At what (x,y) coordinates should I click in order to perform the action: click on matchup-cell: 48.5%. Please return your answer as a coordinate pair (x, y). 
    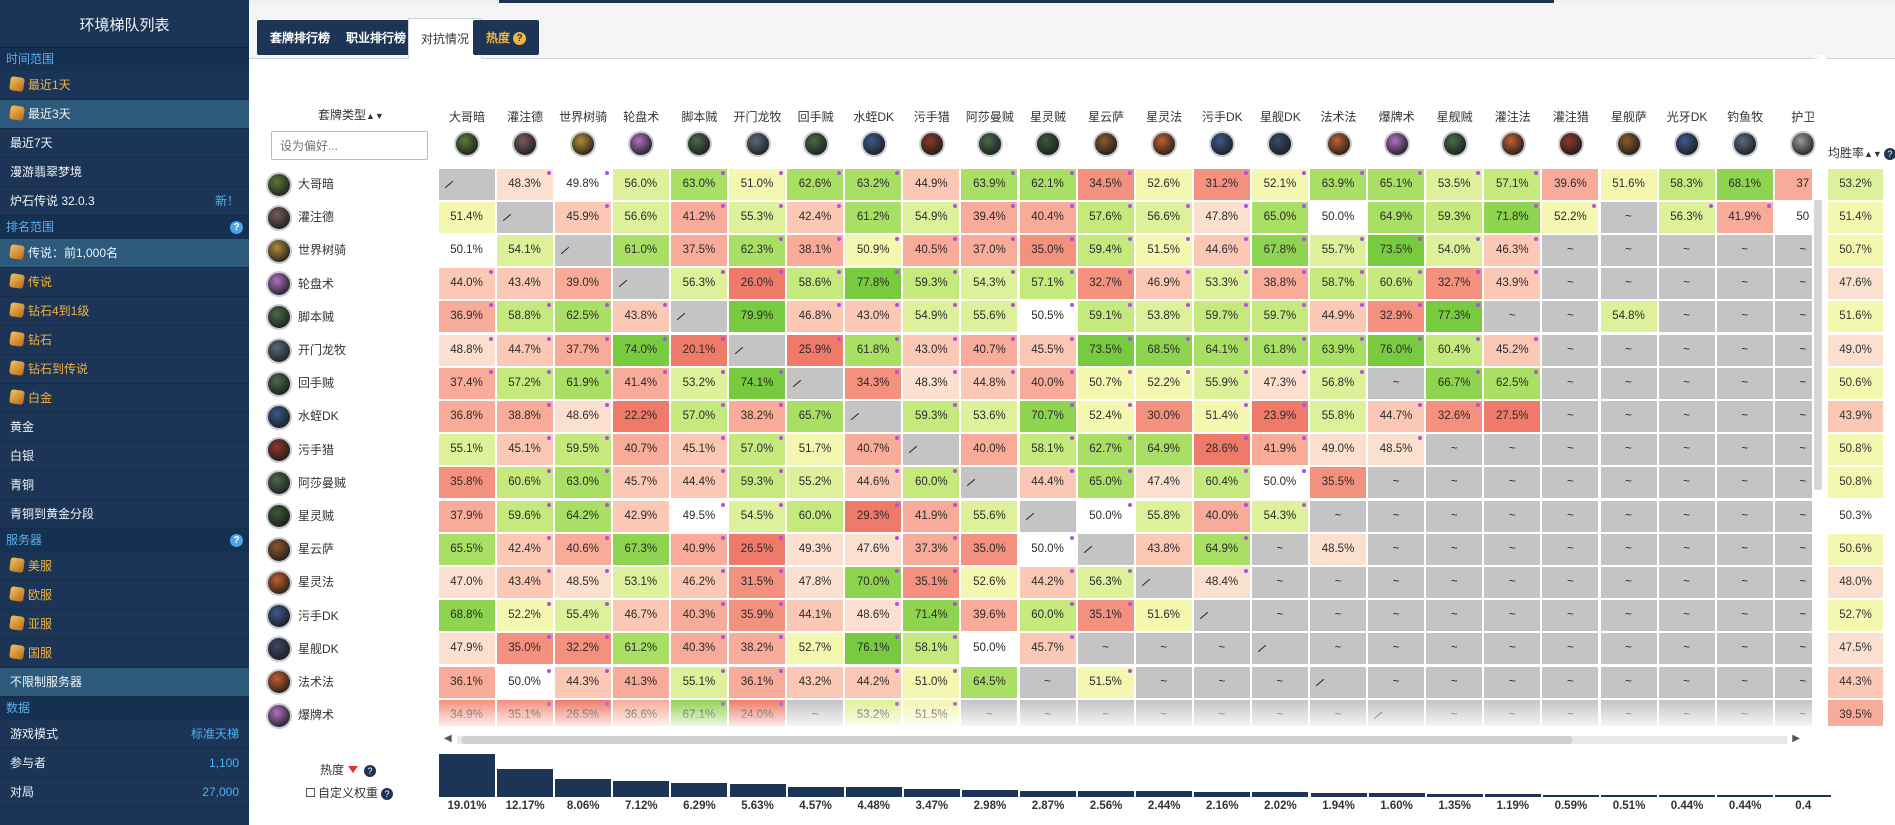
    Looking at the image, I should click on (582, 582).